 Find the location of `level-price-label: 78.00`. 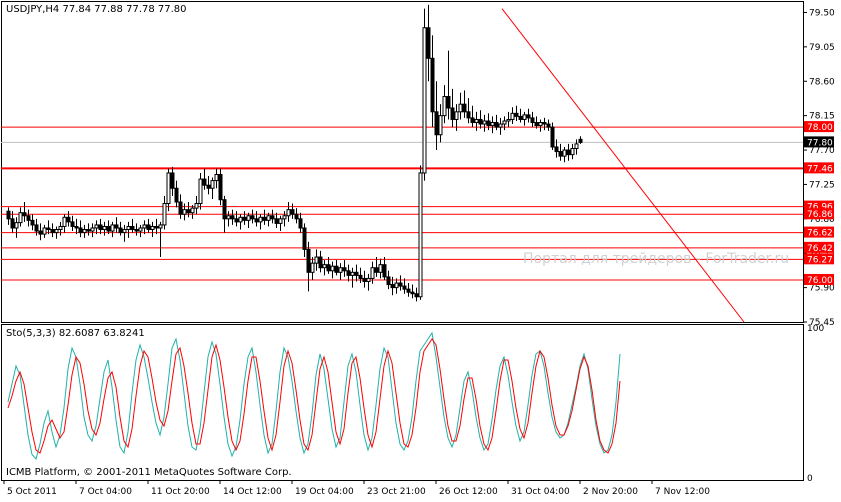

level-price-label: 78.00 is located at coordinates (820, 128).